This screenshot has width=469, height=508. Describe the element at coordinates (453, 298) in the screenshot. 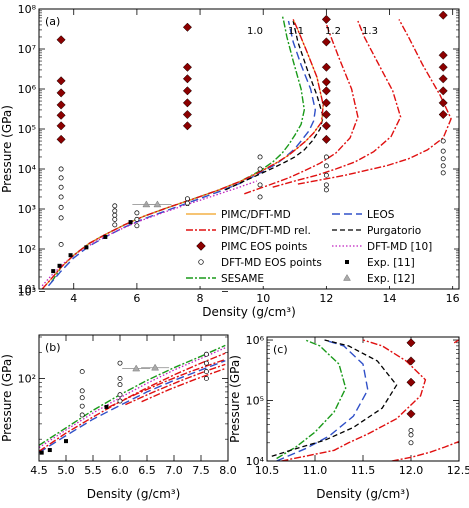

I see `x-tick-label: 16` at that location.